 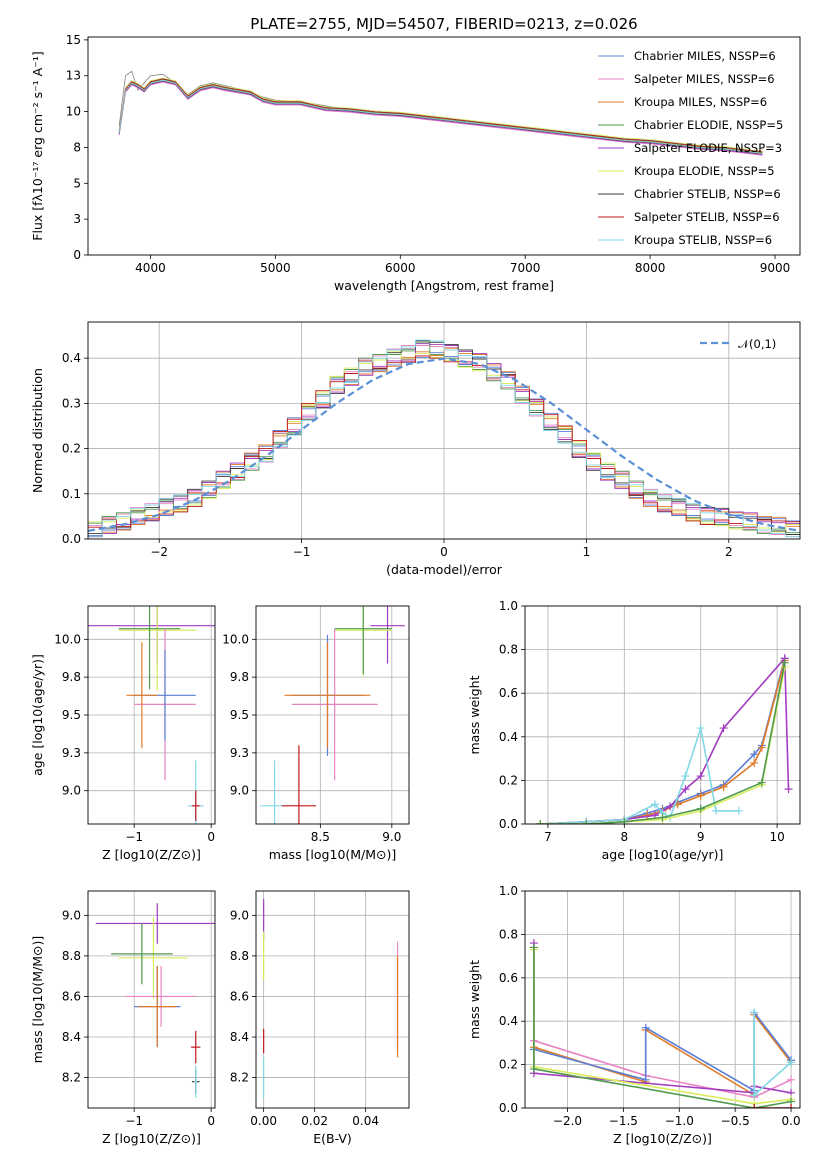 I want to click on x-tick-label: 8.5, so click(x=320, y=837).